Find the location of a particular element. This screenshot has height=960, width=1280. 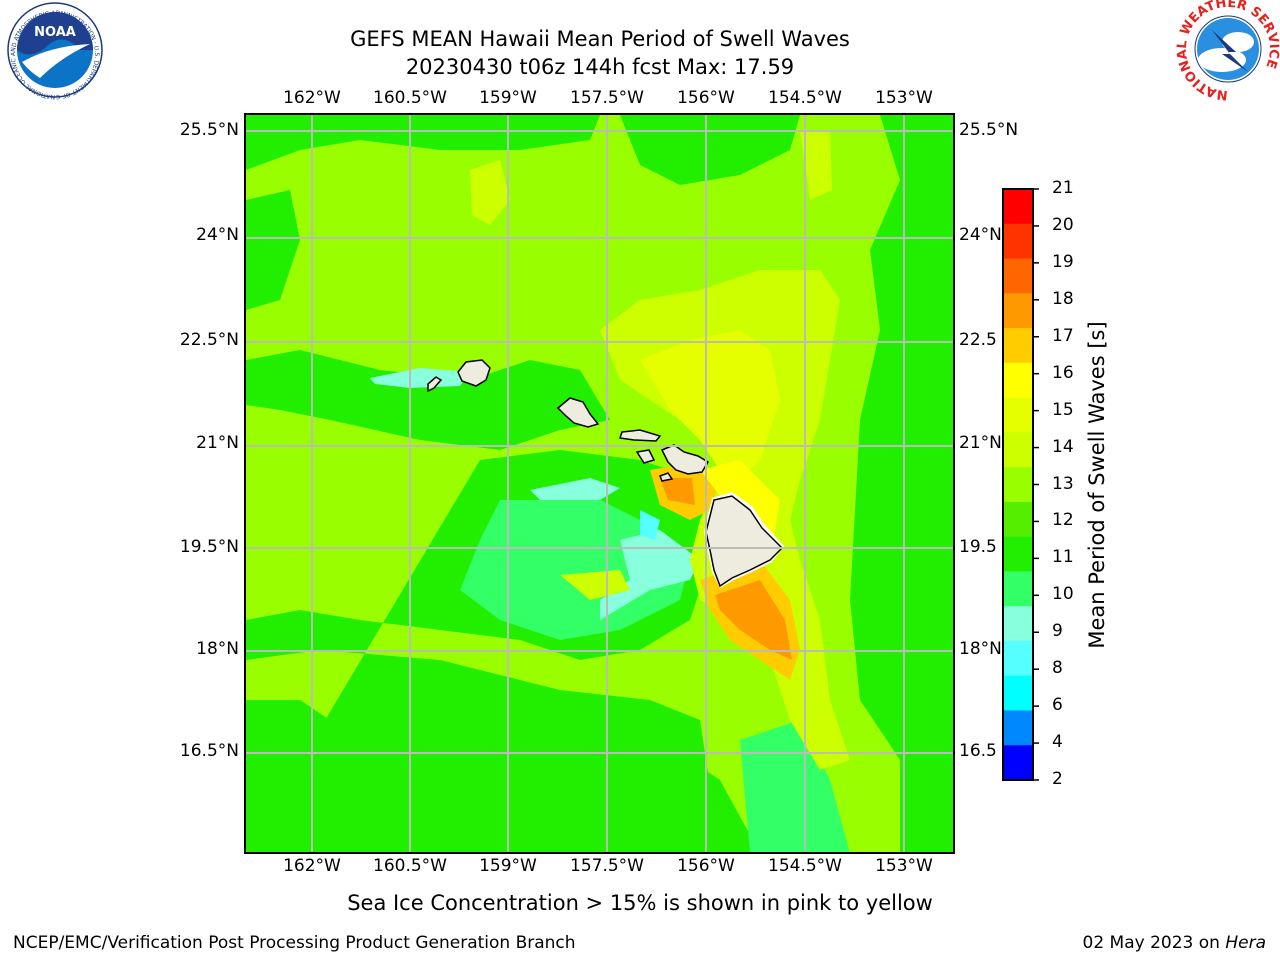

lon-label-bottom: 160.5°W is located at coordinates (410, 866).